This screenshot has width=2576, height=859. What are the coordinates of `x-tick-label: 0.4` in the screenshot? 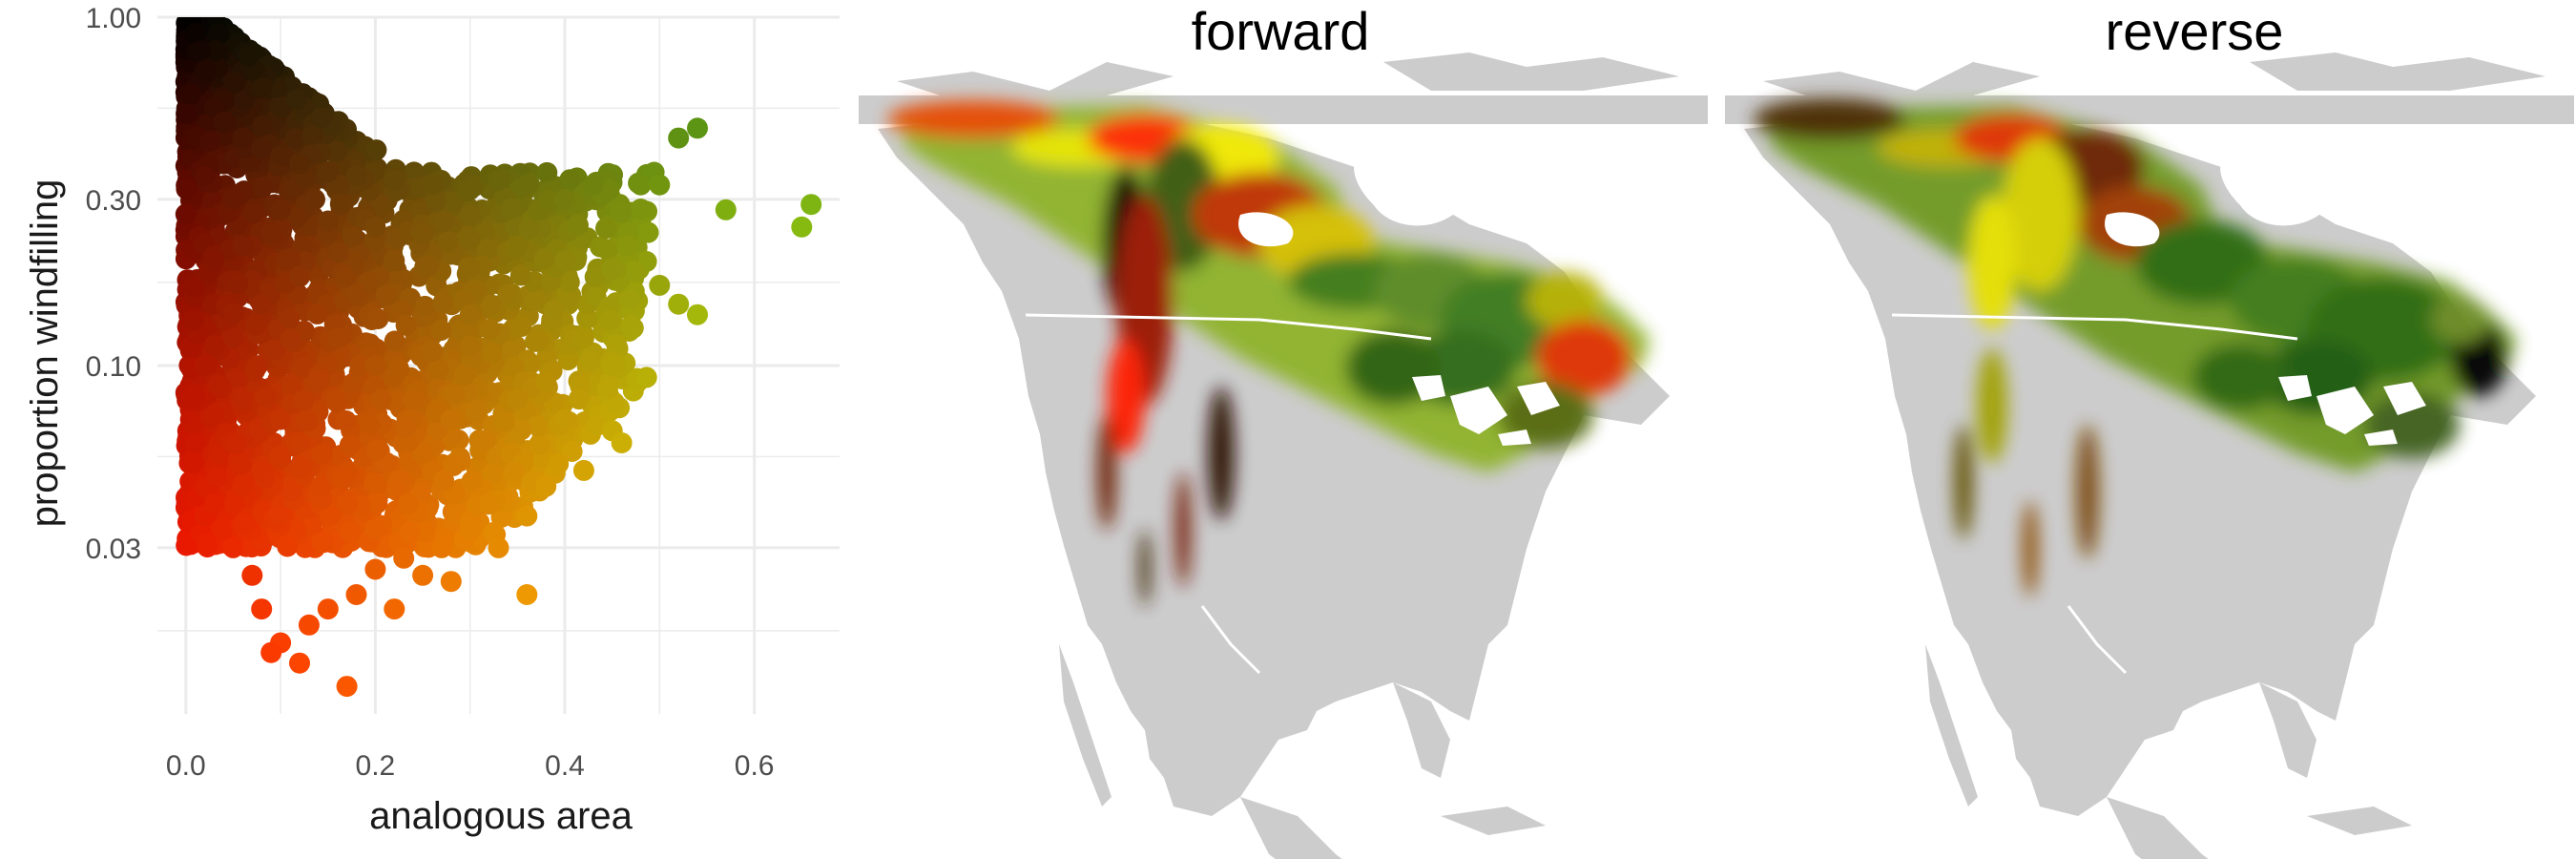 It's located at (565, 766).